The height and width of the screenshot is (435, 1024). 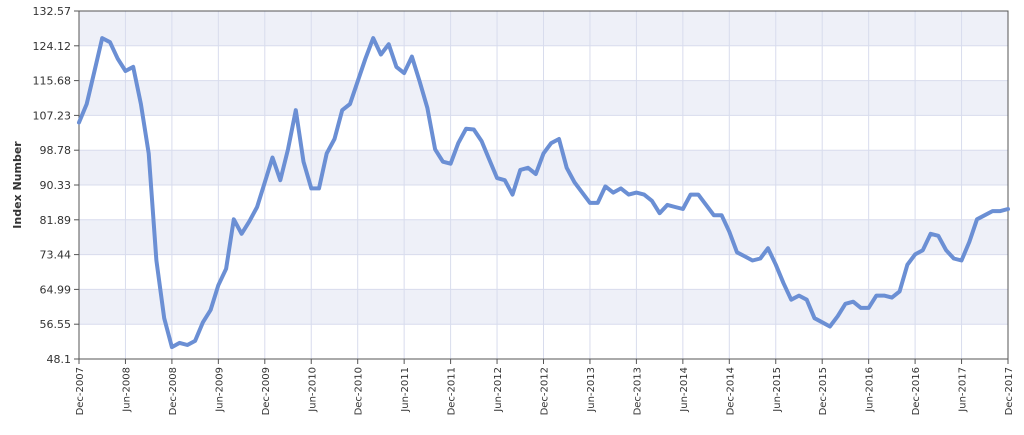 I want to click on x-tick-label: Dec-2012, so click(x=545, y=391).